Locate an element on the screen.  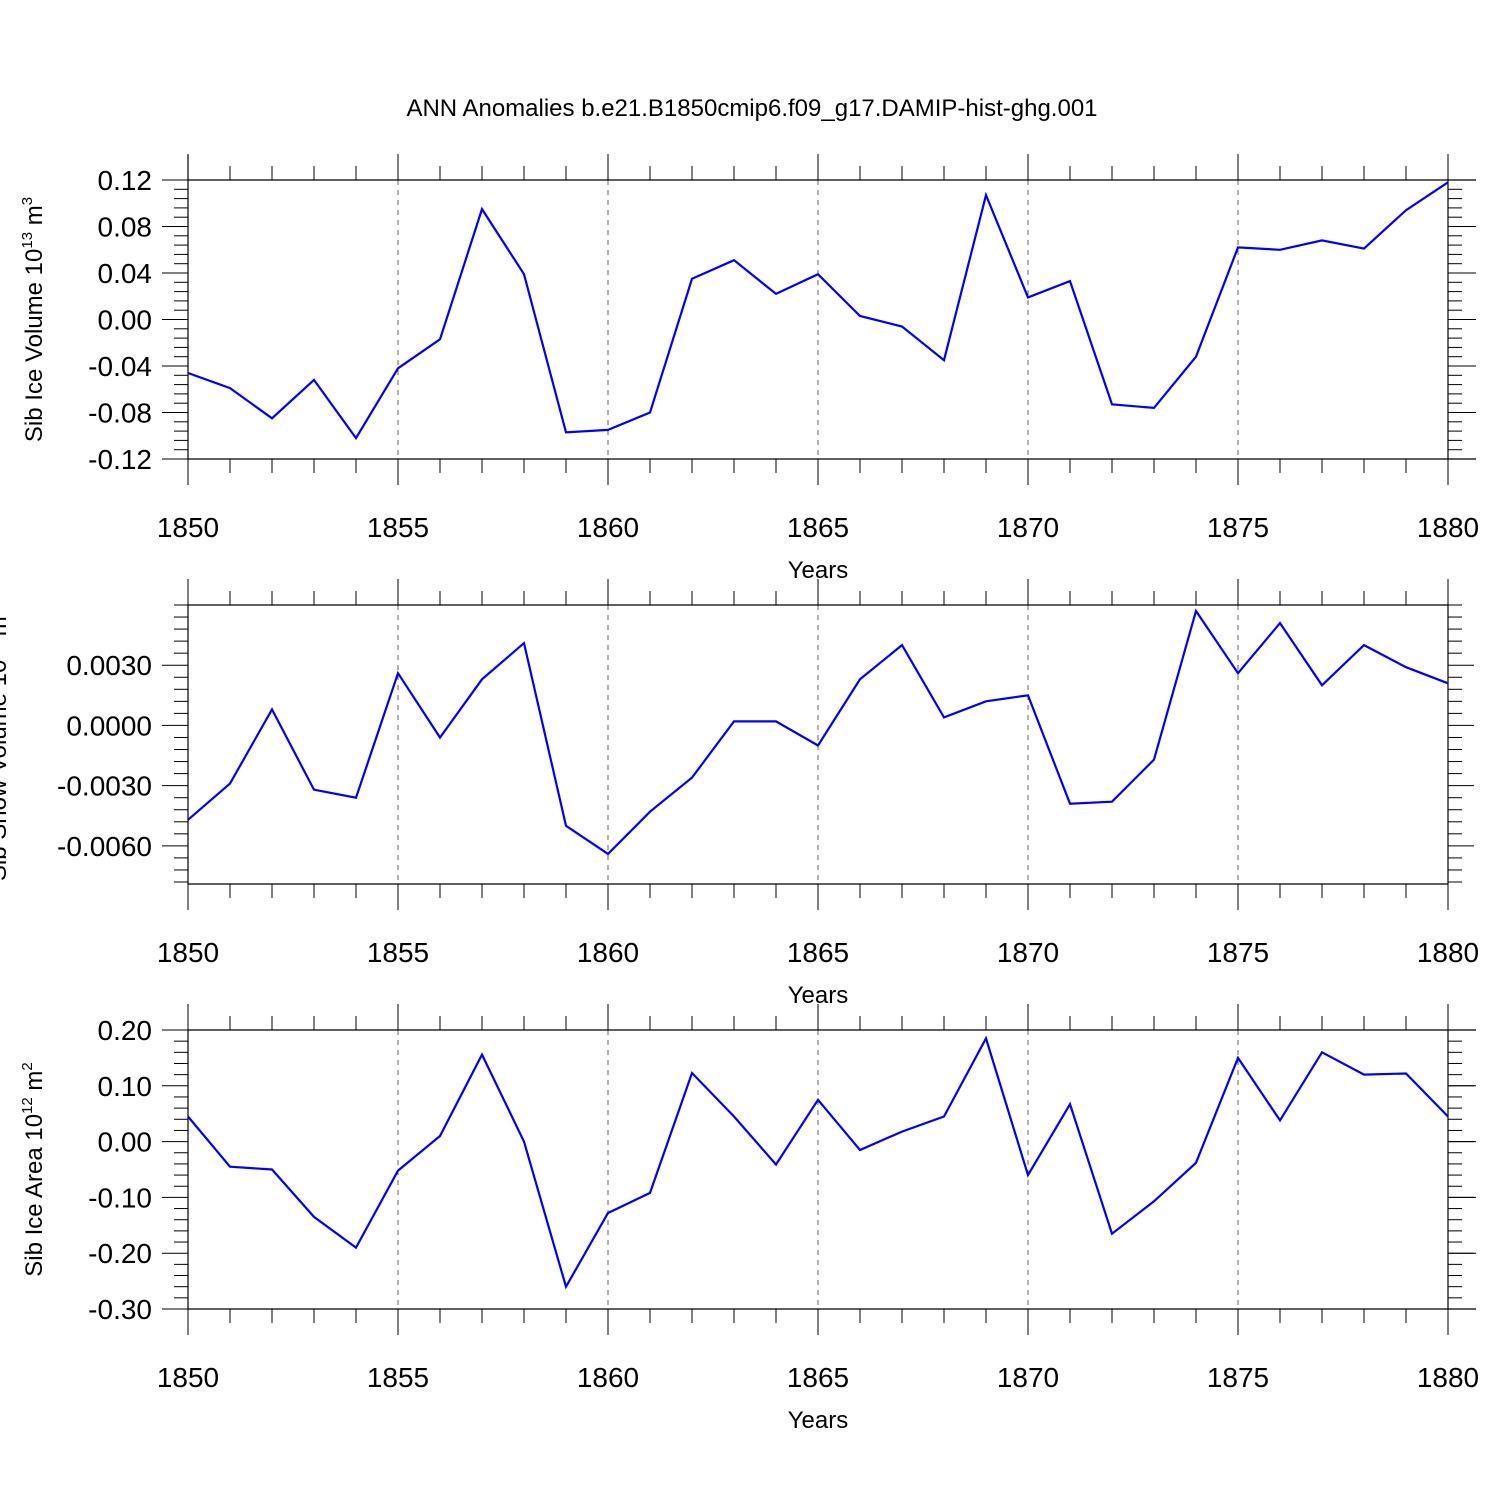
y-axis-title-unit-exponent: 2 is located at coordinates (27, 1066).